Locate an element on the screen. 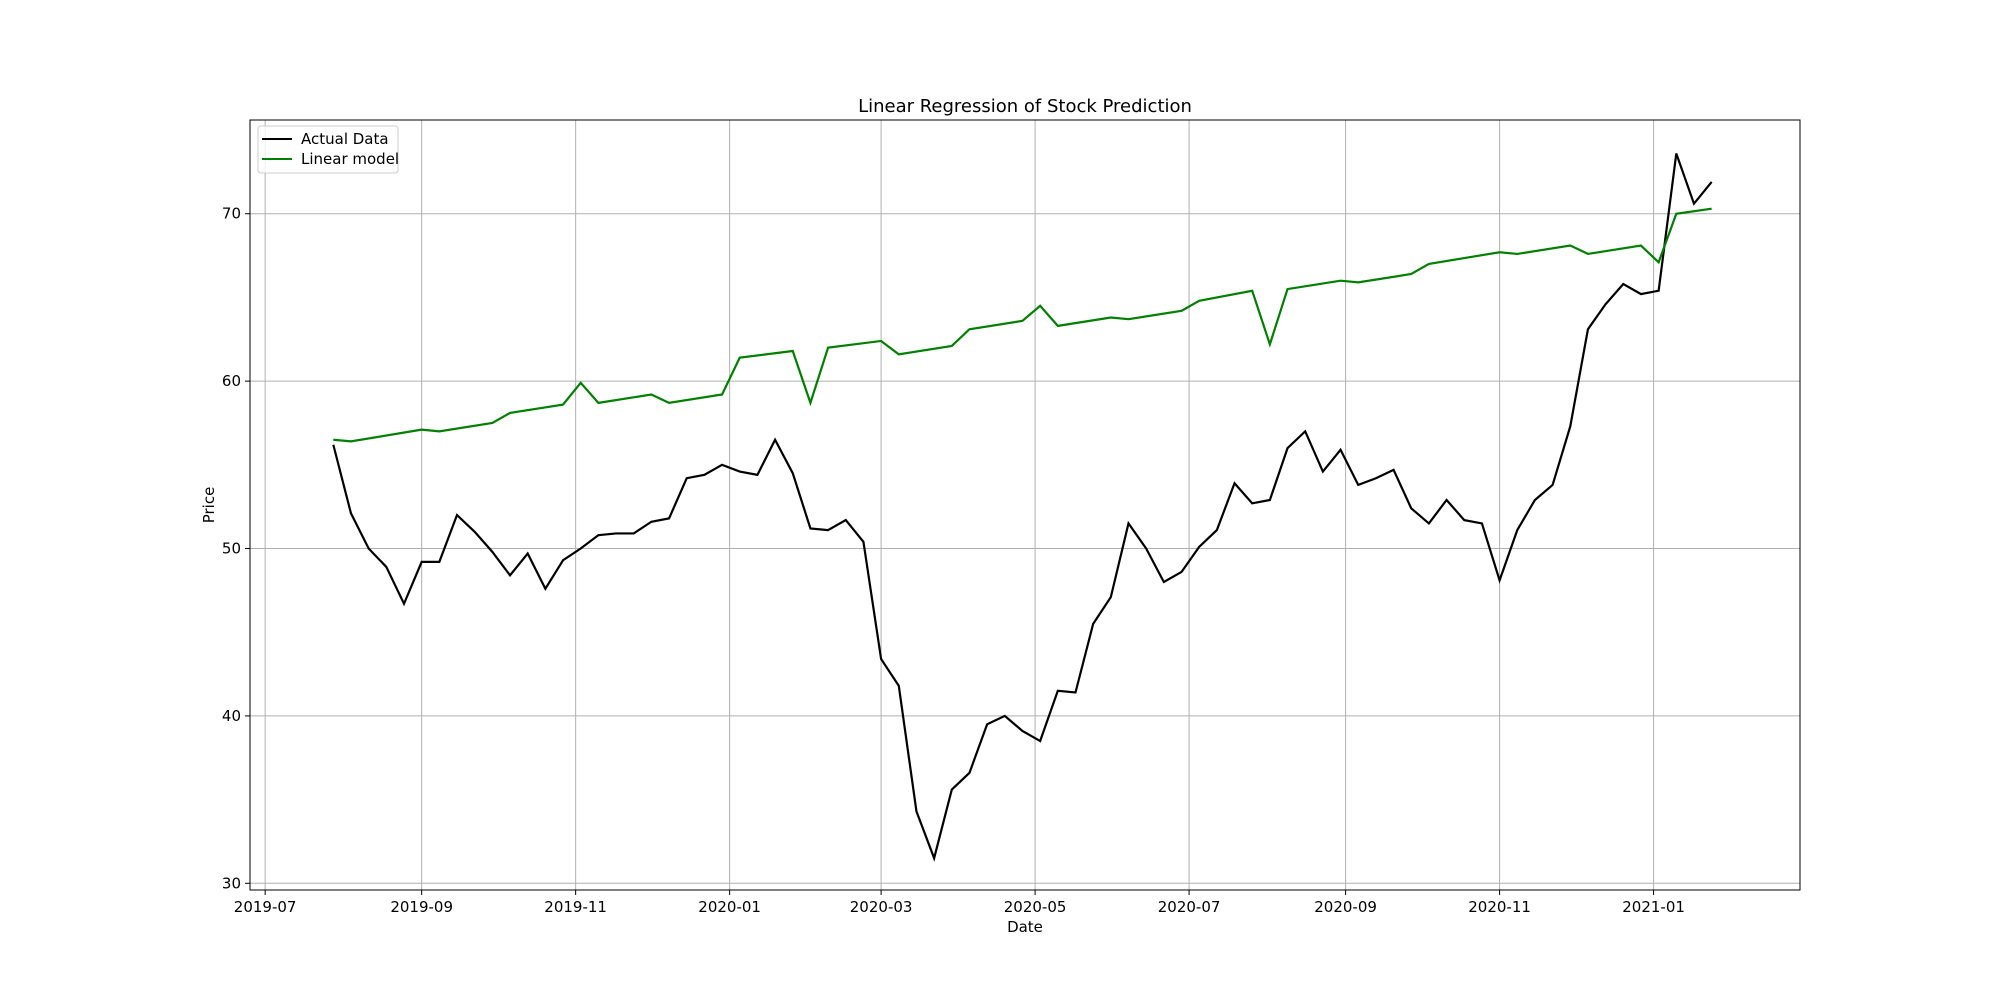 Image resolution: width=2000 pixels, height=1000 pixels. x-tick-label: 2019-11 is located at coordinates (575, 907).